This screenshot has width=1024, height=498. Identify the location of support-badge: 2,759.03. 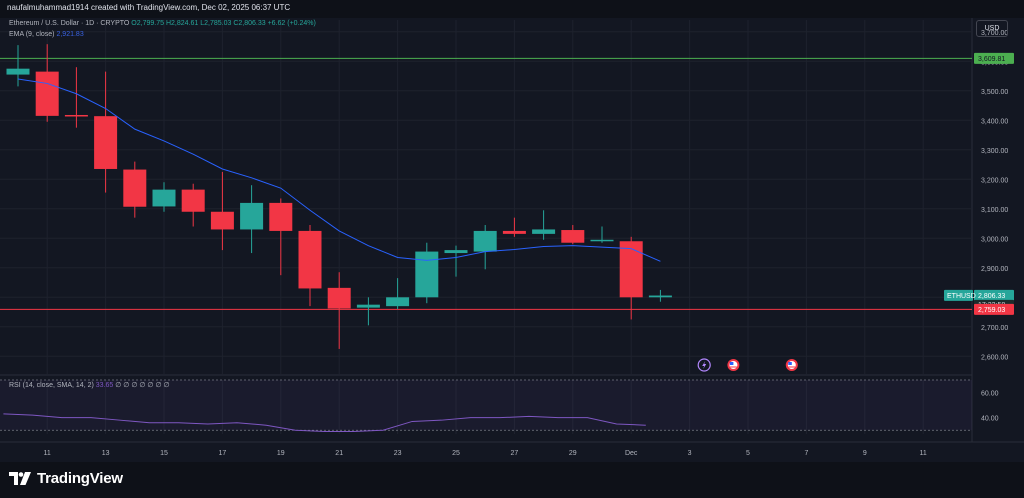
(994, 309).